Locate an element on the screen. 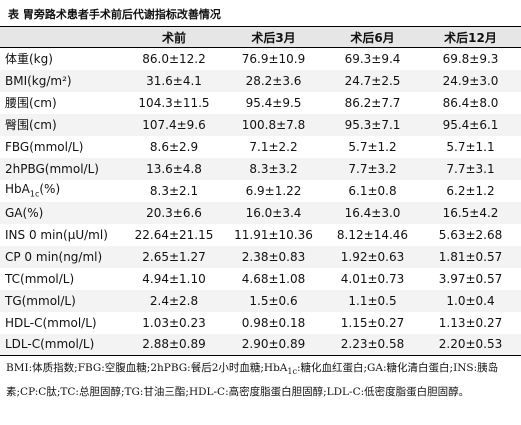  table-cell: 4.94±1.10 is located at coordinates (174, 278).